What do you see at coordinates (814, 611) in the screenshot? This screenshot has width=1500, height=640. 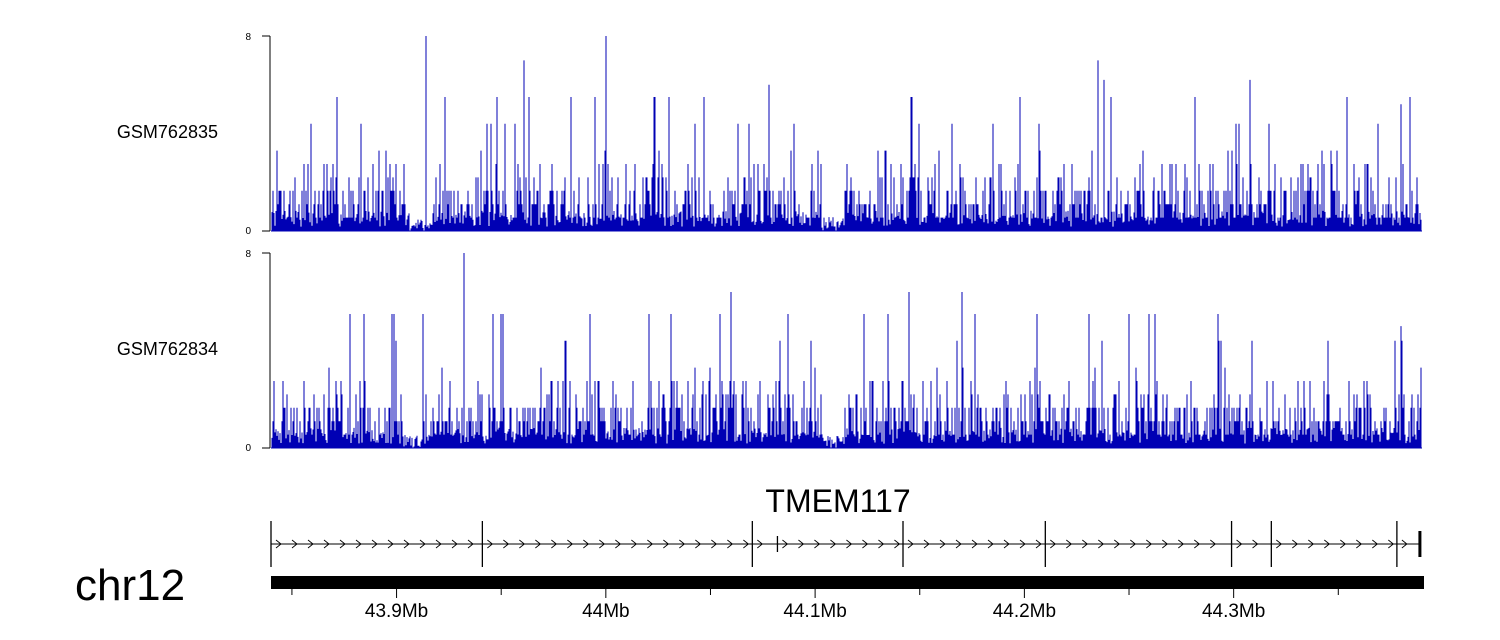 I see `x-tick-label: 44.1Mb` at bounding box center [814, 611].